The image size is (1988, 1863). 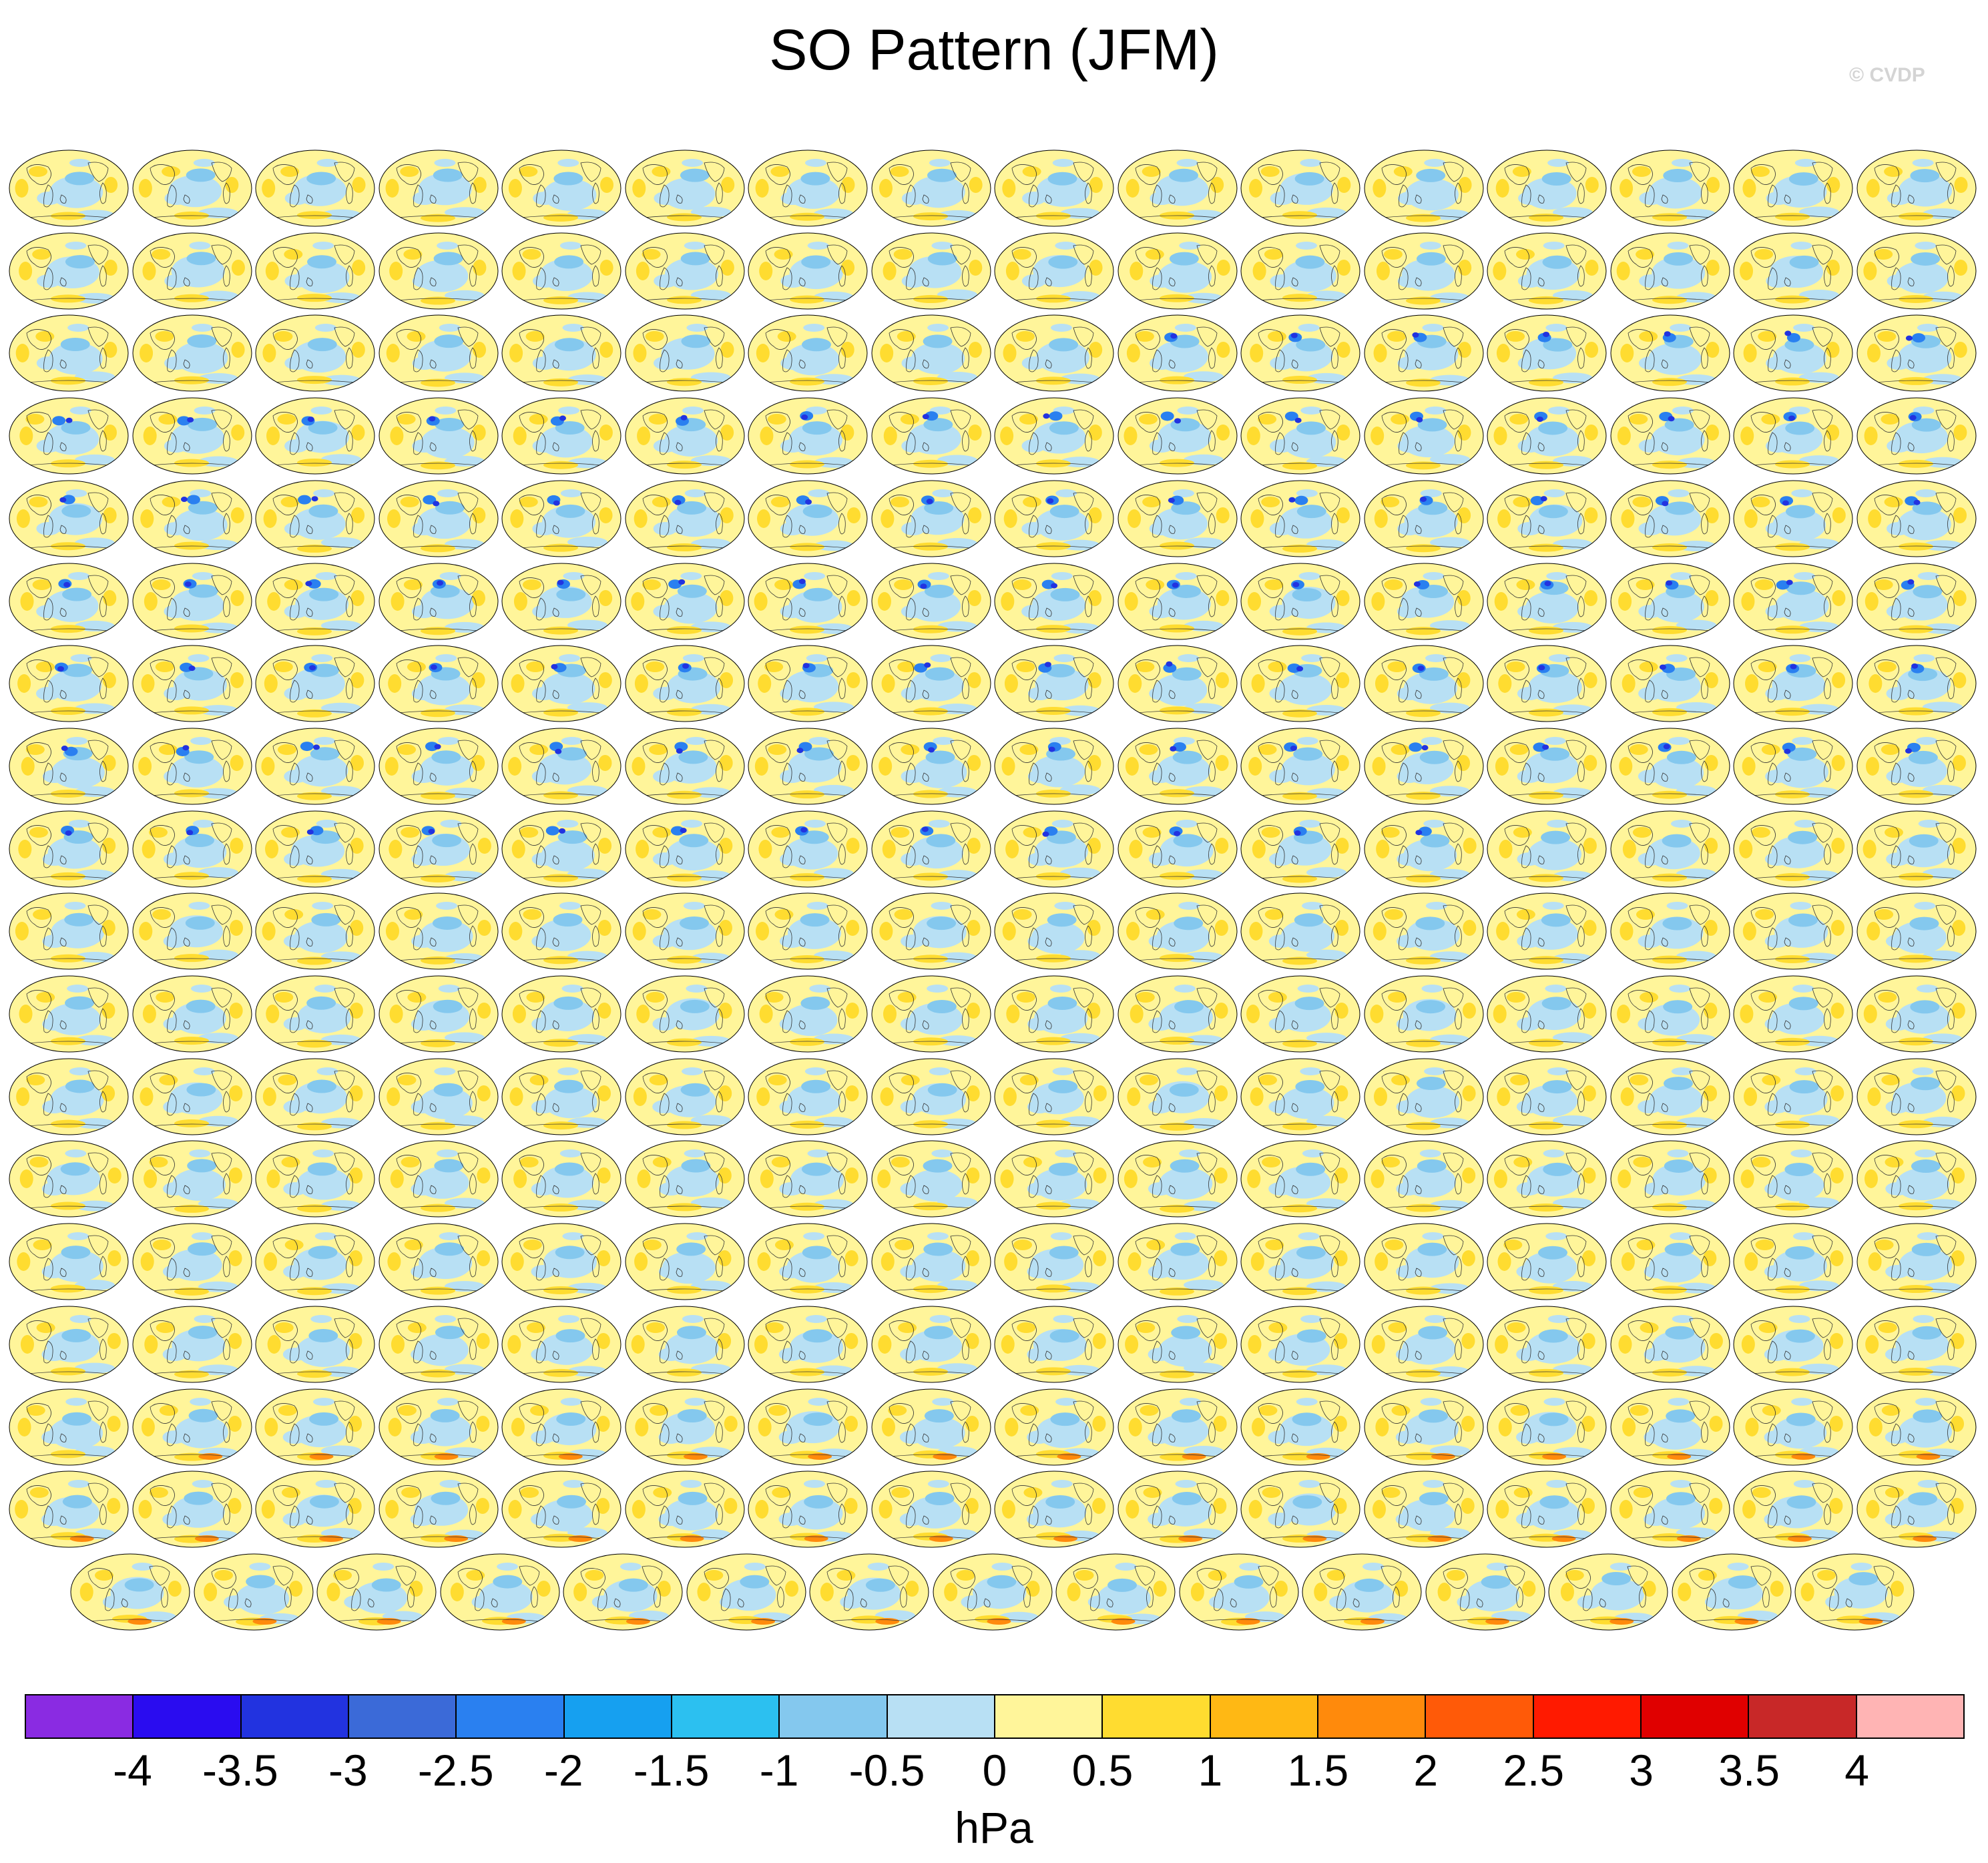 I want to click on map-panel: 1979-2023ERA5_1r=0.96, so click(x=193, y=188).